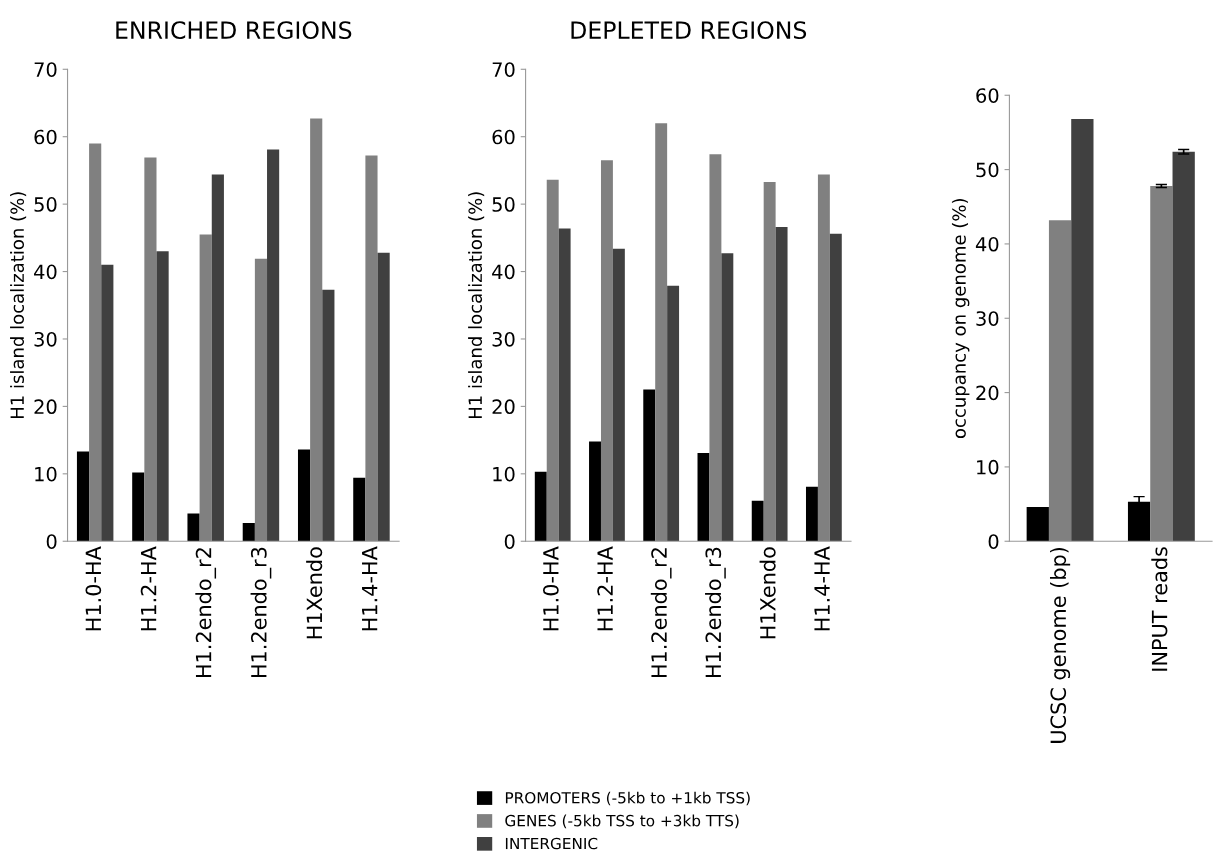 The width and height of the screenshot is (1228, 866). Describe the element at coordinates (627, 798) in the screenshot. I see `legend-label: PROMOTERS (-5kb to +1kb TSS)` at that location.